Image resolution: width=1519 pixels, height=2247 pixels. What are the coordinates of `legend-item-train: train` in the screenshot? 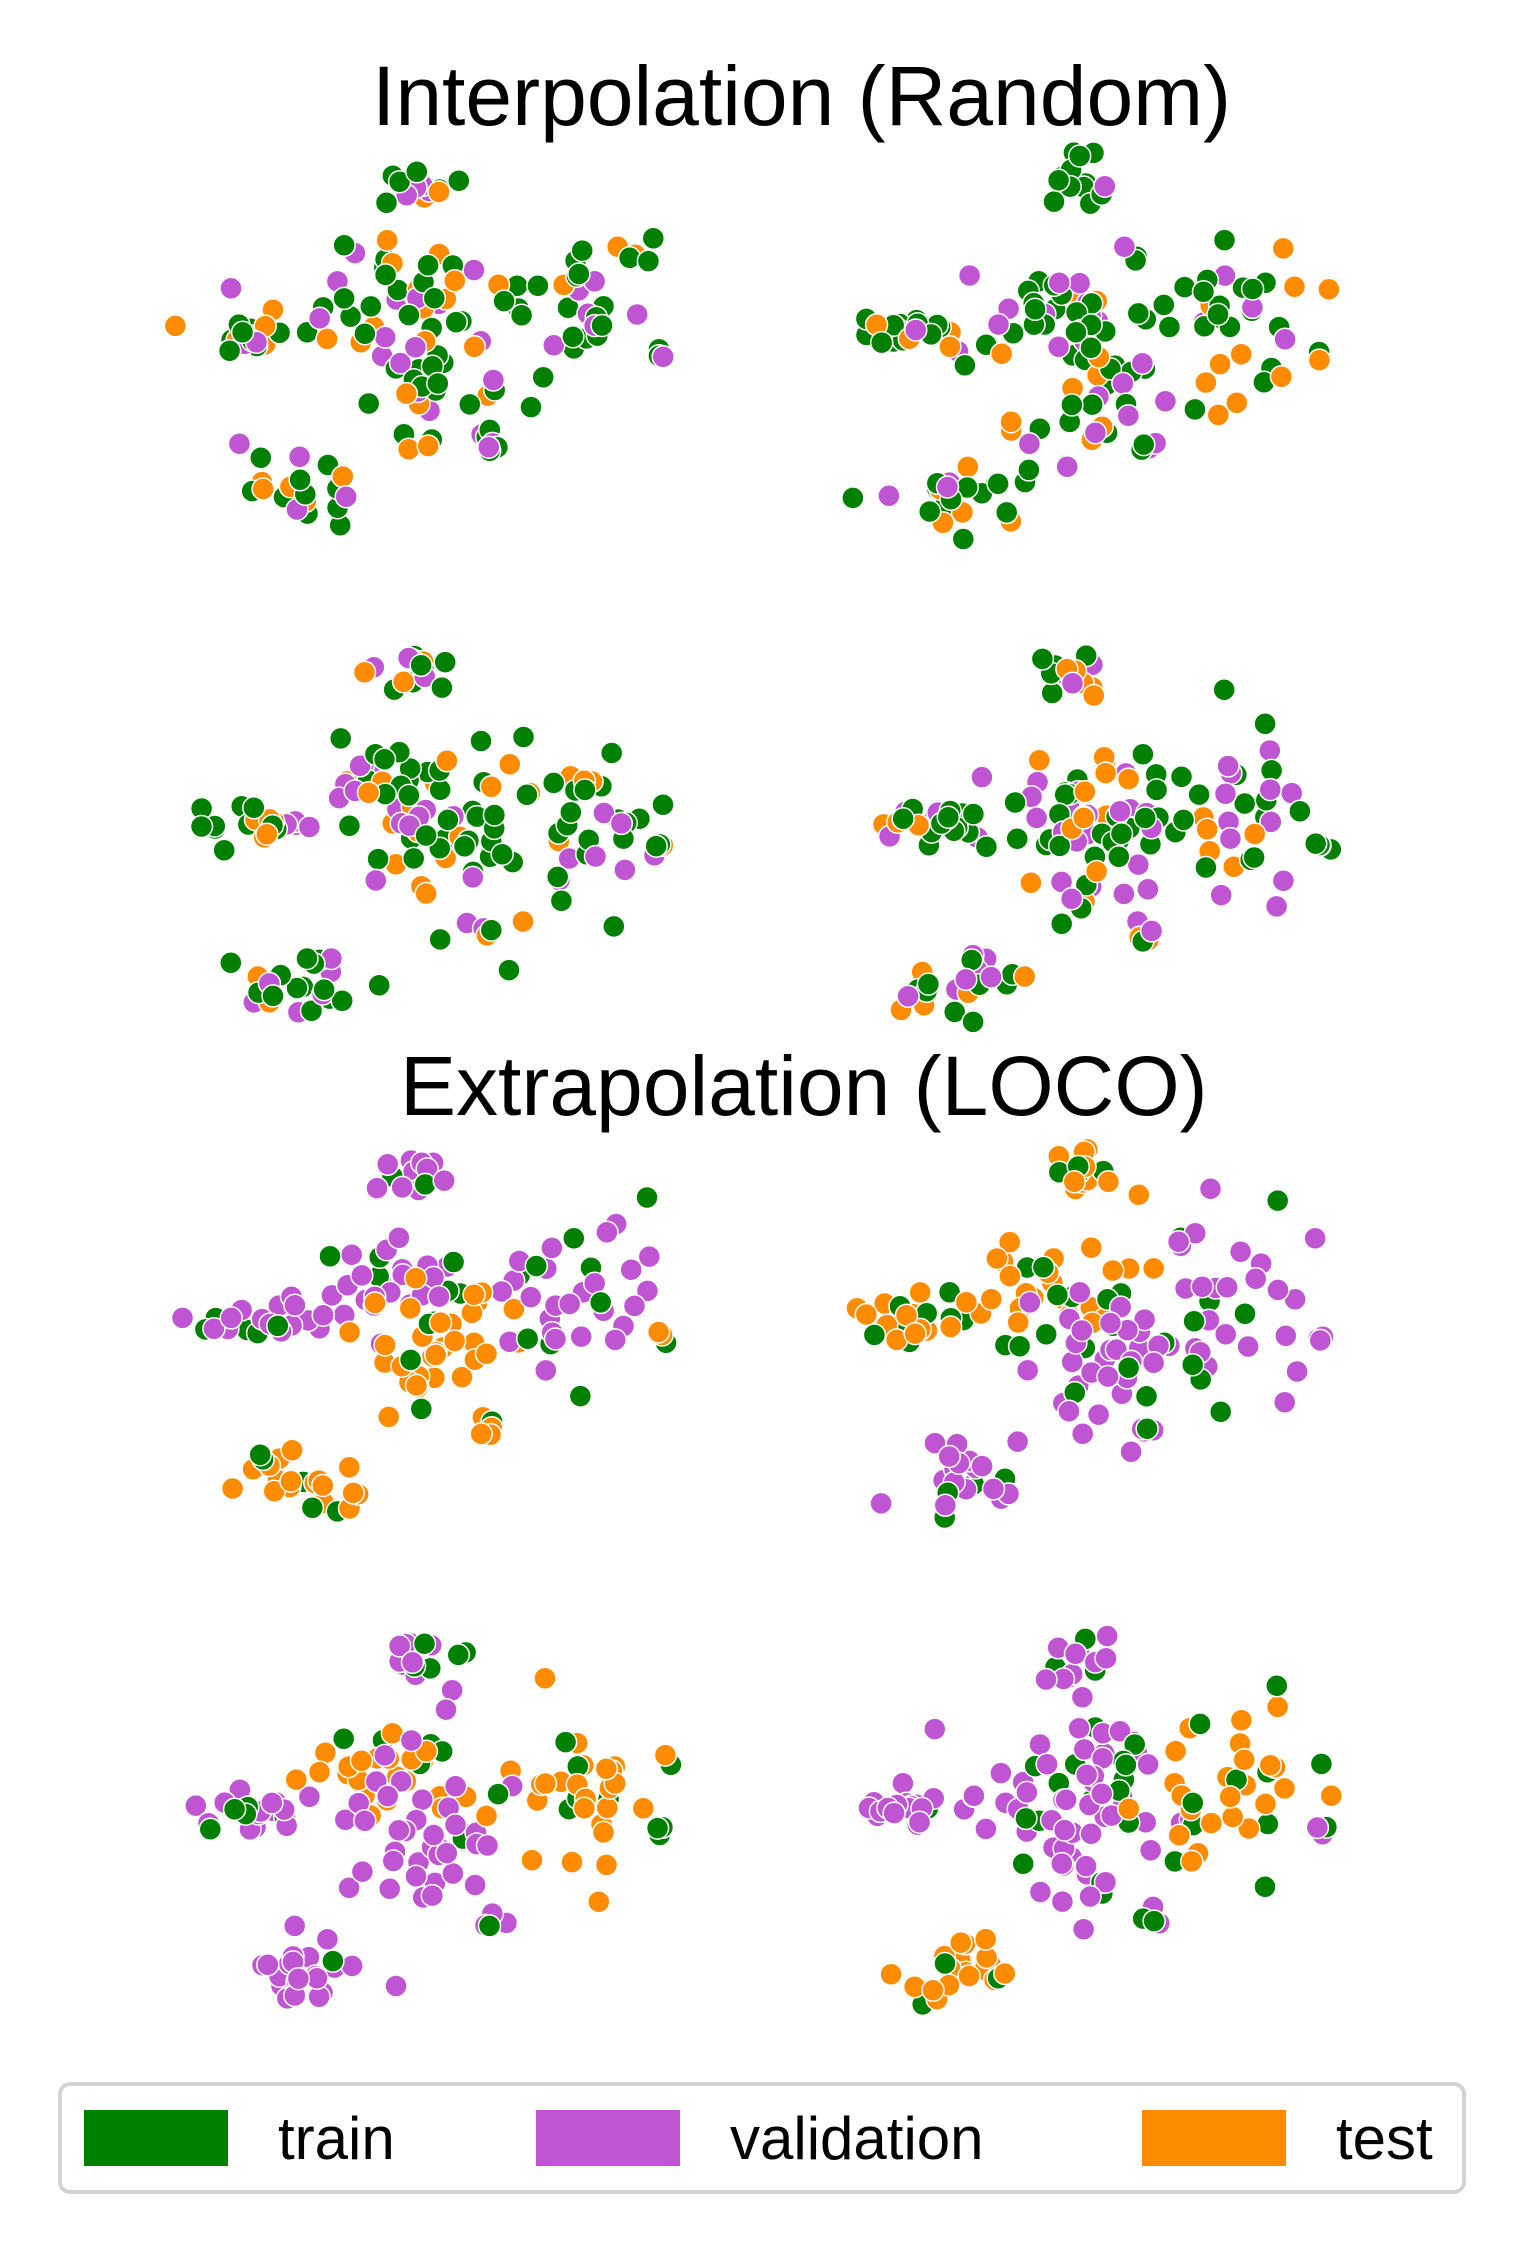 It's located at (239, 2138).